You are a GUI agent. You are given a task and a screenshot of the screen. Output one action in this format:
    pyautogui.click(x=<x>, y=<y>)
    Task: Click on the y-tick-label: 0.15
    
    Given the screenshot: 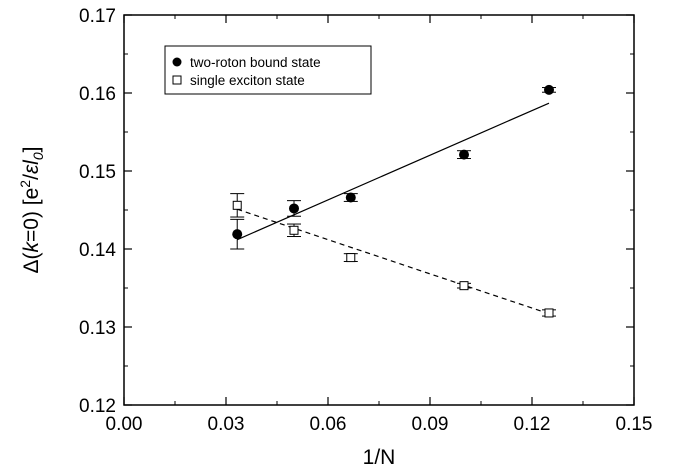 What is the action you would take?
    pyautogui.click(x=97, y=172)
    